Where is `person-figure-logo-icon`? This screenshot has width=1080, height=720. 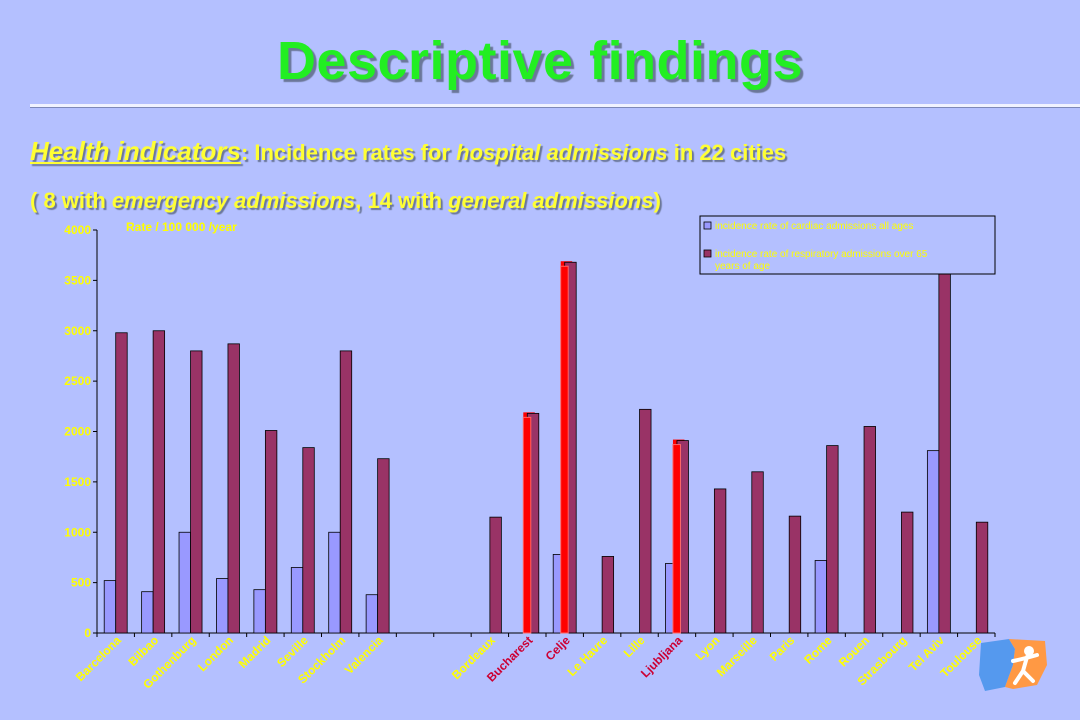
person-figure-logo-icon is located at coordinates (1013, 665).